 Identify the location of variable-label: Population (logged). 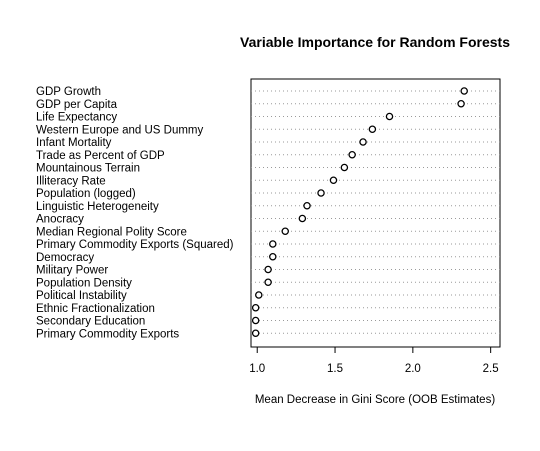
(86, 194).